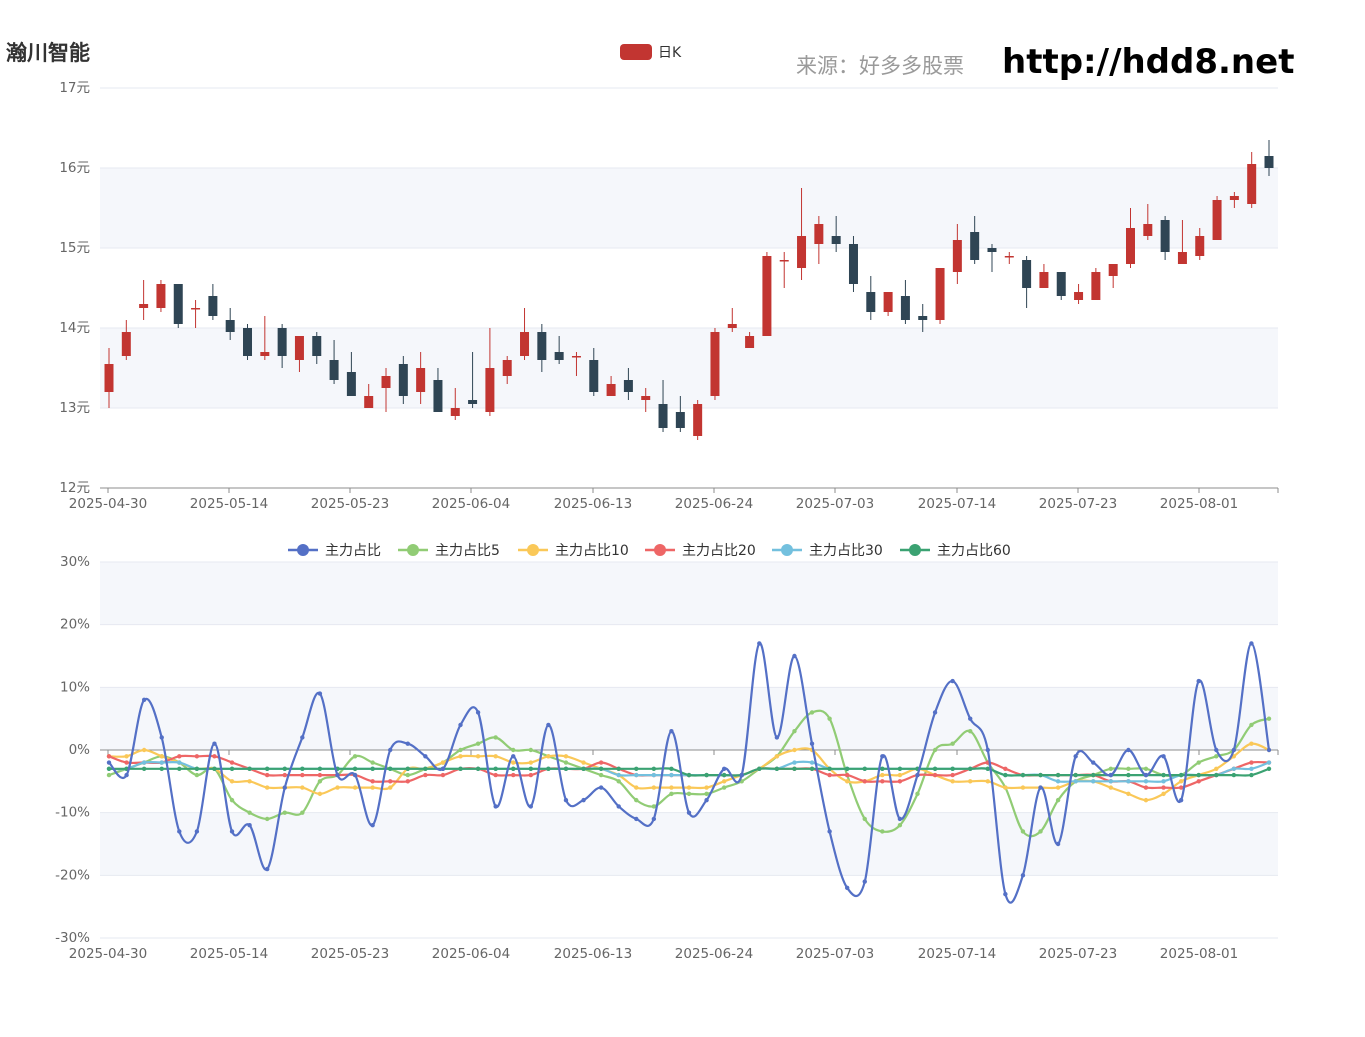  I want to click on ratio-legend: 主力占比 主力占比5 主力占比10 主力占比20 主力占比30 主力占比60, so click(649, 551).